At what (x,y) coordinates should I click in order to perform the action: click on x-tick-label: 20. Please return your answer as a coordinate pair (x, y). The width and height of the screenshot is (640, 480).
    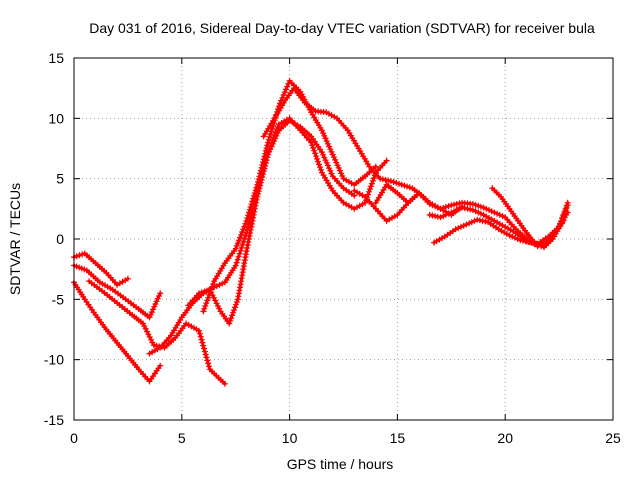
    Looking at the image, I should click on (505, 438).